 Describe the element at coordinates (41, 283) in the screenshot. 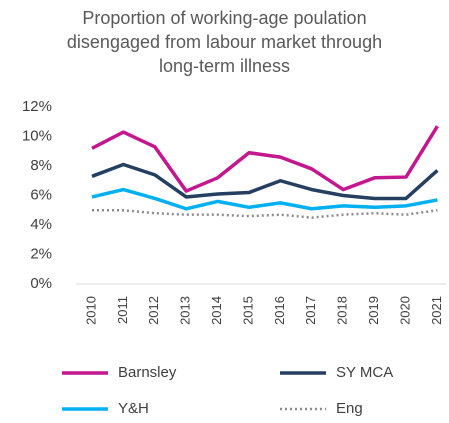

I see `y-tick-label: 0%` at that location.